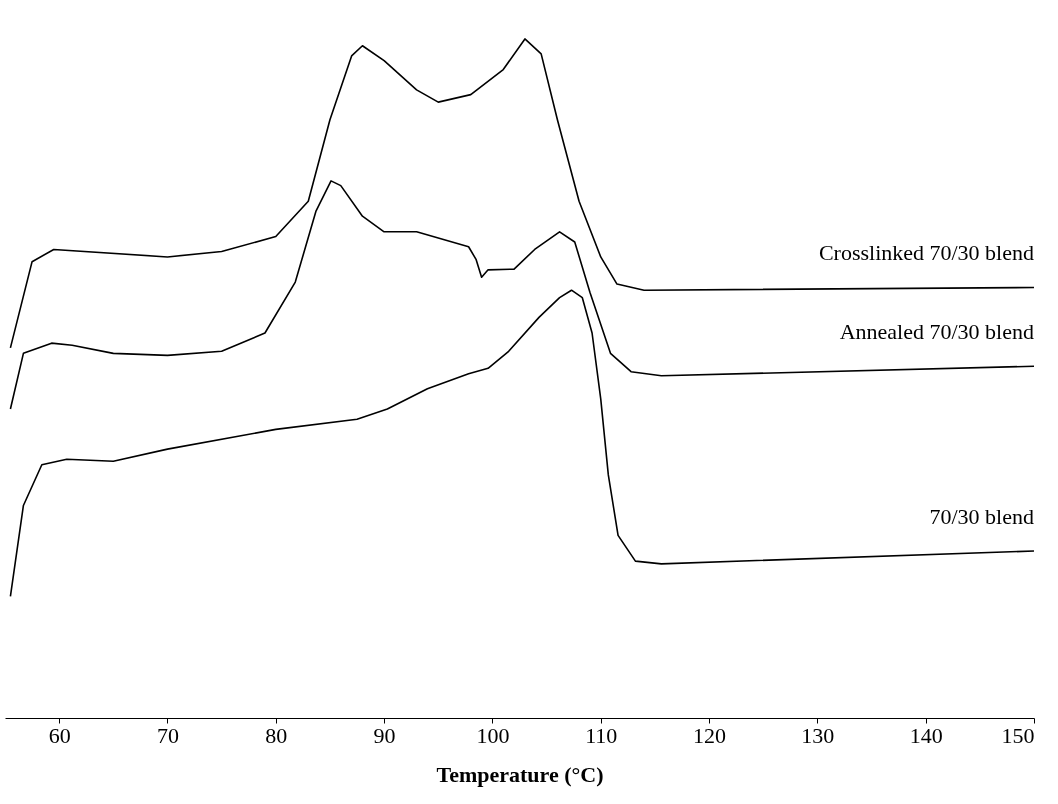 The image size is (1058, 804). What do you see at coordinates (1018, 735) in the screenshot?
I see `x-tick-label: 150` at bounding box center [1018, 735].